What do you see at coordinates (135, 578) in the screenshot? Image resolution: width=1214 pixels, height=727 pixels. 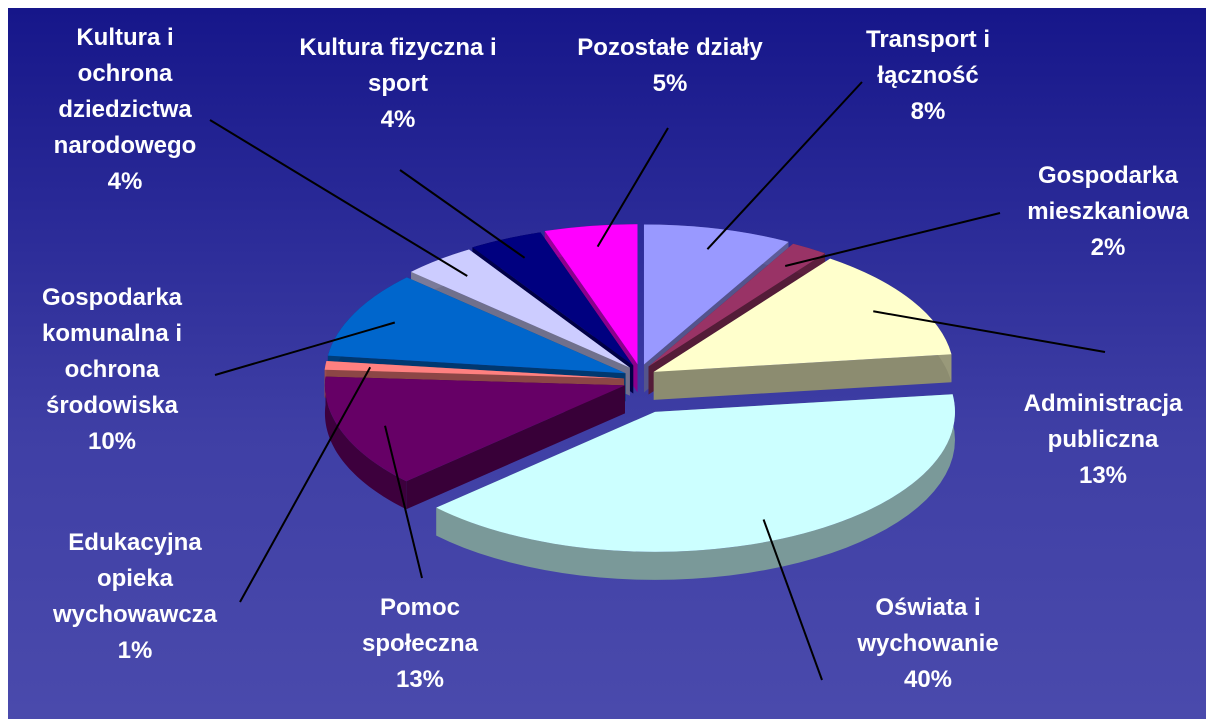 I see `category-label: Edukacyjna opieka wychowawcza` at bounding box center [135, 578].